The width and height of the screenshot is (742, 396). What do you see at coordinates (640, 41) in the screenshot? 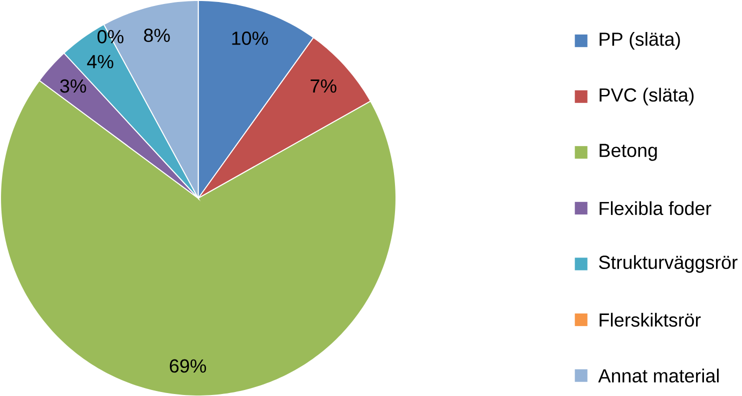
I see `legend-label: PP (släta)` at bounding box center [640, 41].